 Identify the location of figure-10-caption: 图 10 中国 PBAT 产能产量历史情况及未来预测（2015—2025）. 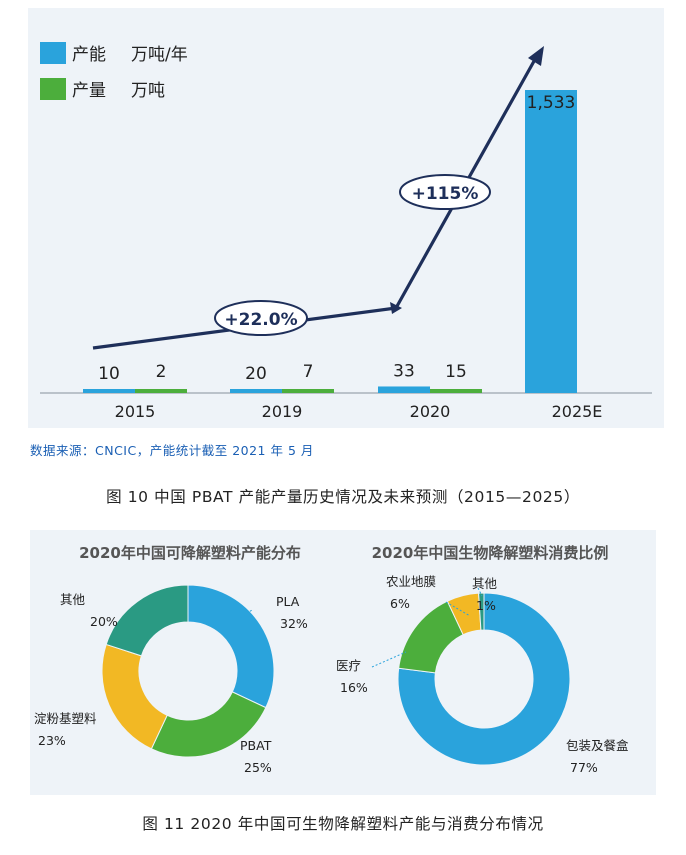
(343, 497).